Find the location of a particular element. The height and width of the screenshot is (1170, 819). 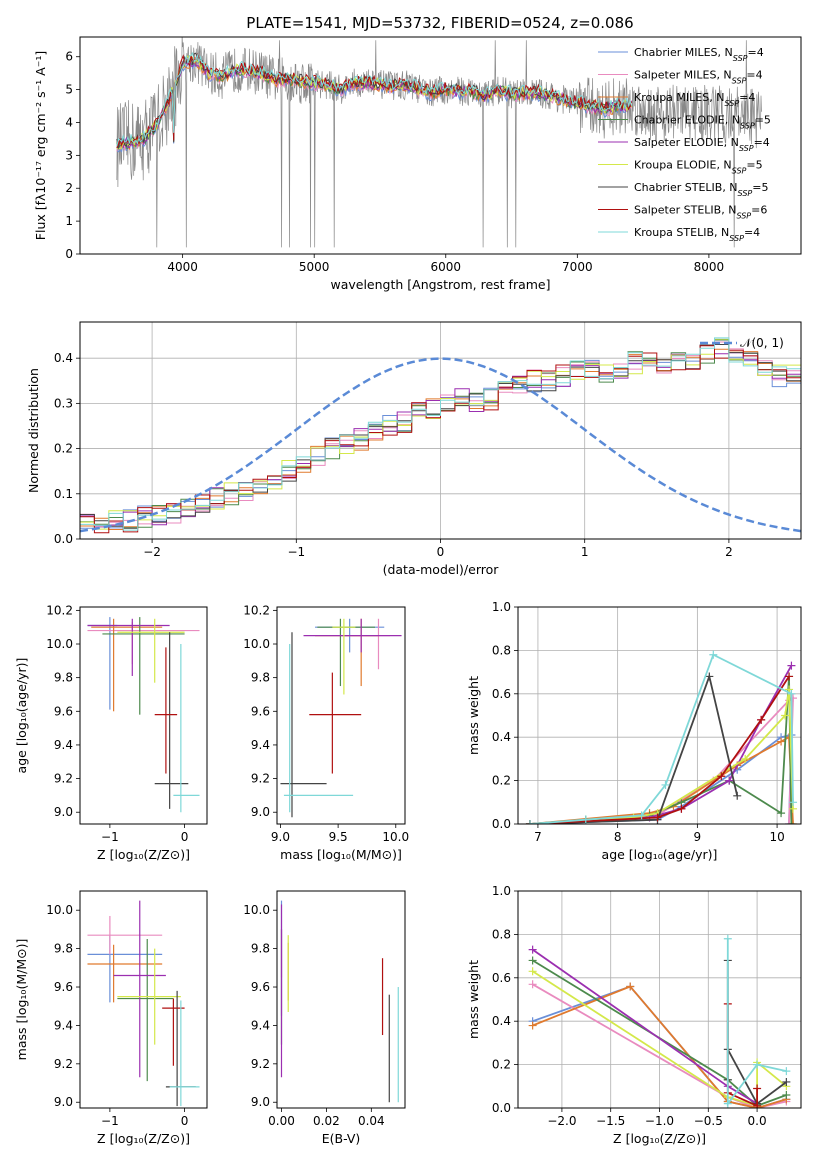

histogram-step is located at coordinates (440, 434).